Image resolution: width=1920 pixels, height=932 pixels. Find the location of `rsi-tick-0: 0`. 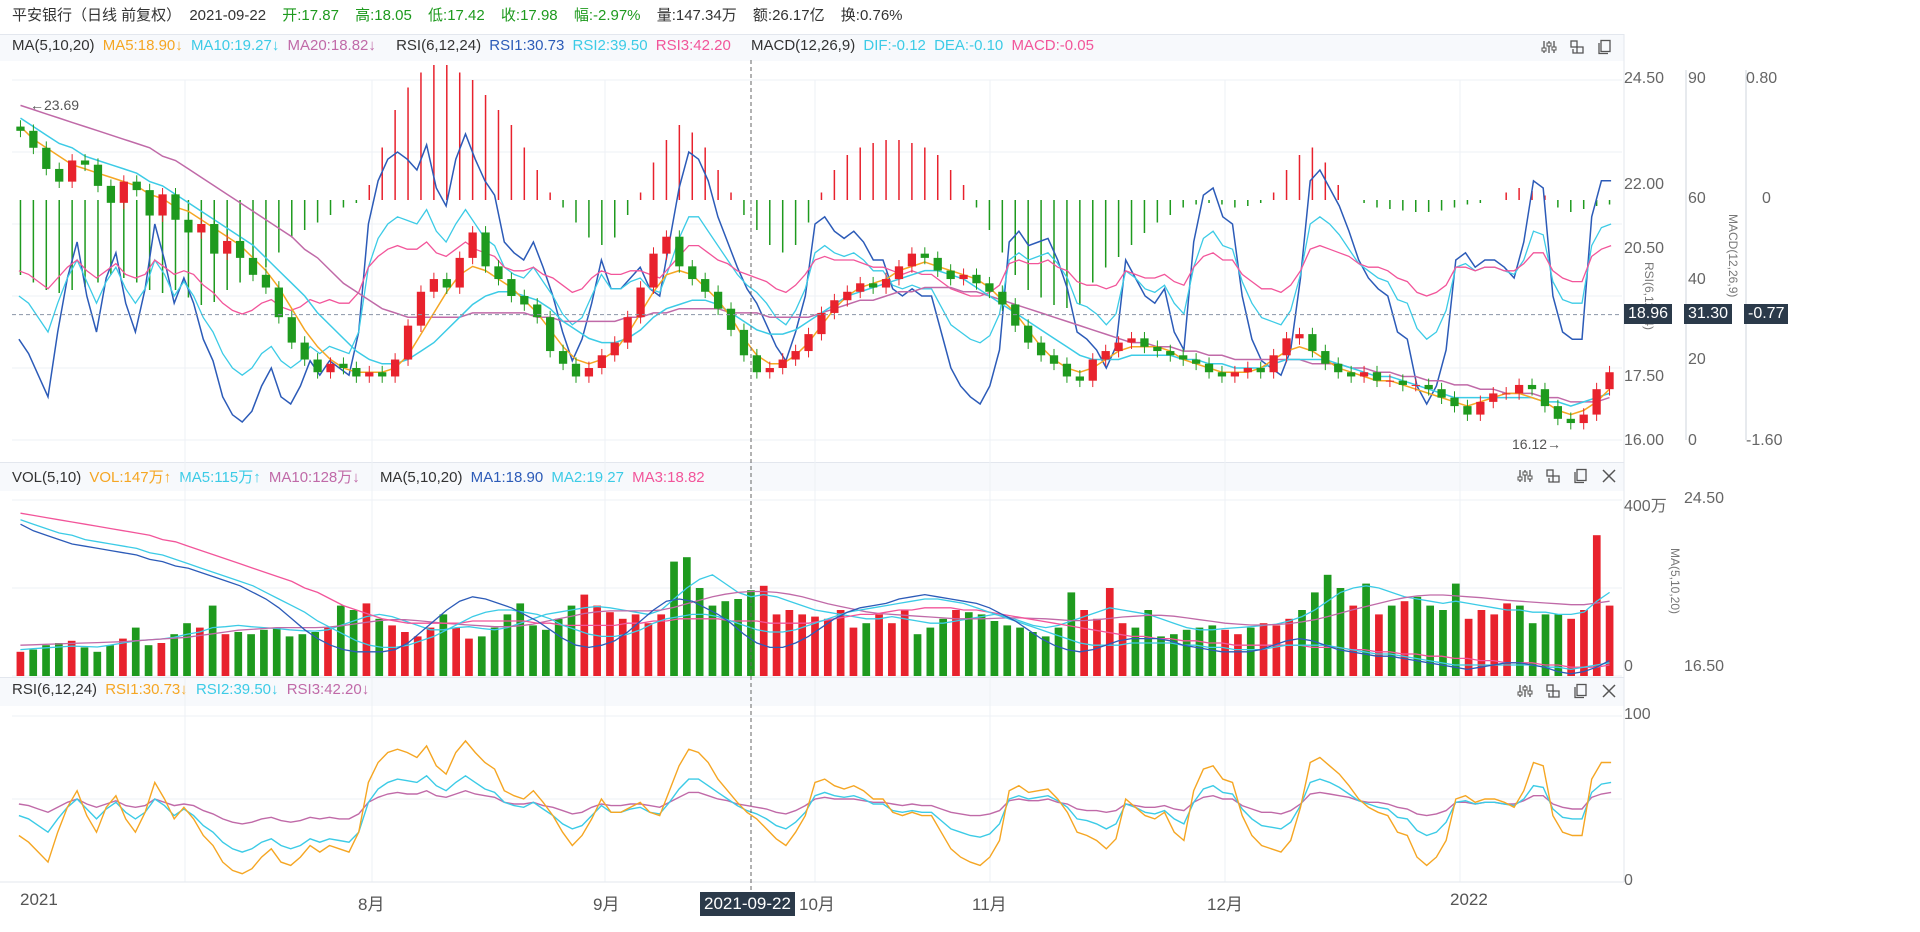

rsi-tick-0: 0 is located at coordinates (1692, 440).